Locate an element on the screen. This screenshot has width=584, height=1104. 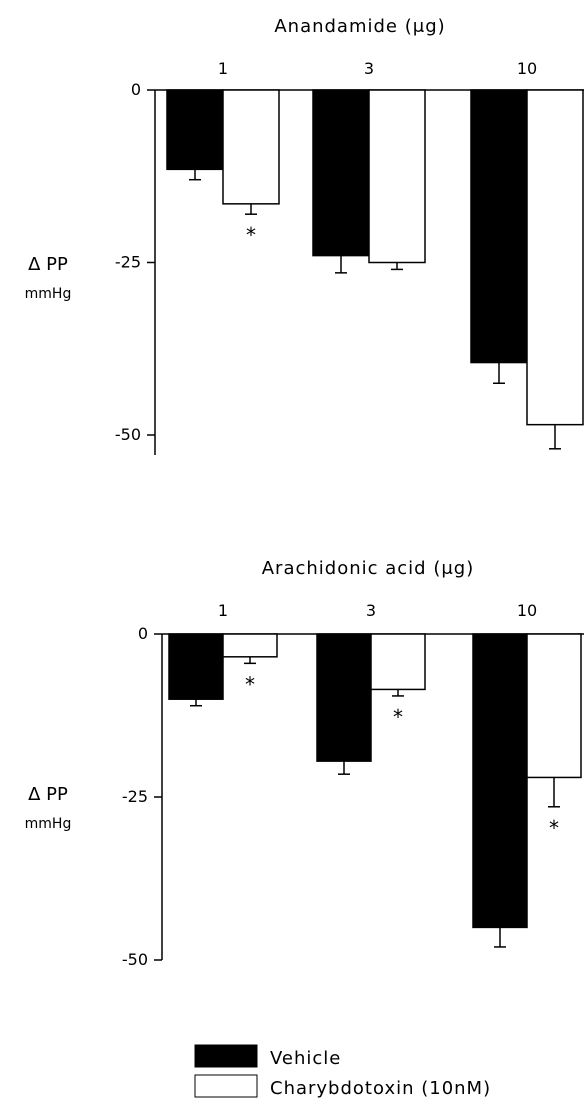
legend-swatch-charybdotoxin is located at coordinates (226, 1086).